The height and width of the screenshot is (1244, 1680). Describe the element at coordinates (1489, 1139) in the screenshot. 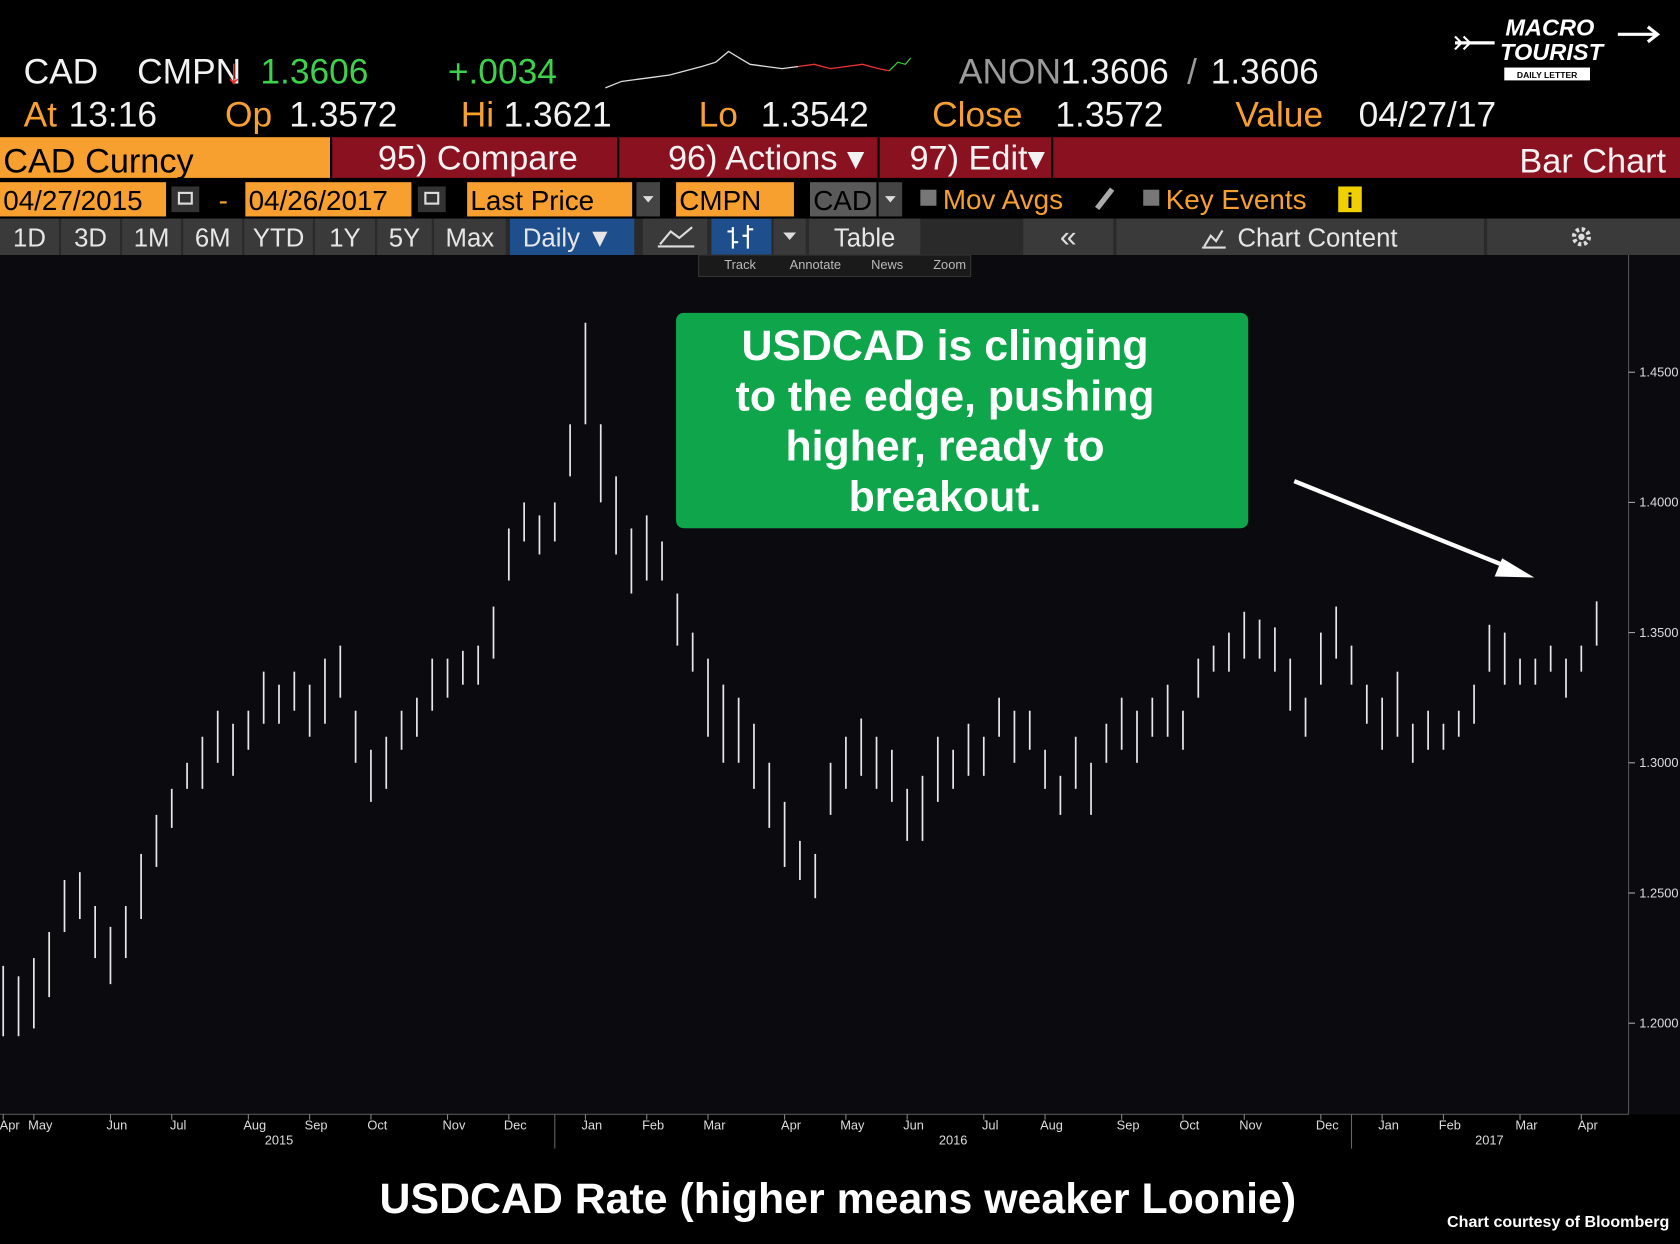

I see `year-label: 2017` at that location.